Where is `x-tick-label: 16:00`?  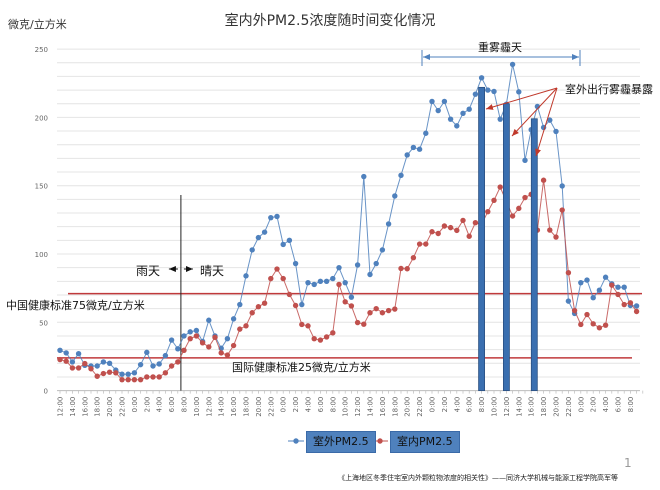
x-tick-label: 16:00 is located at coordinates (383, 407).